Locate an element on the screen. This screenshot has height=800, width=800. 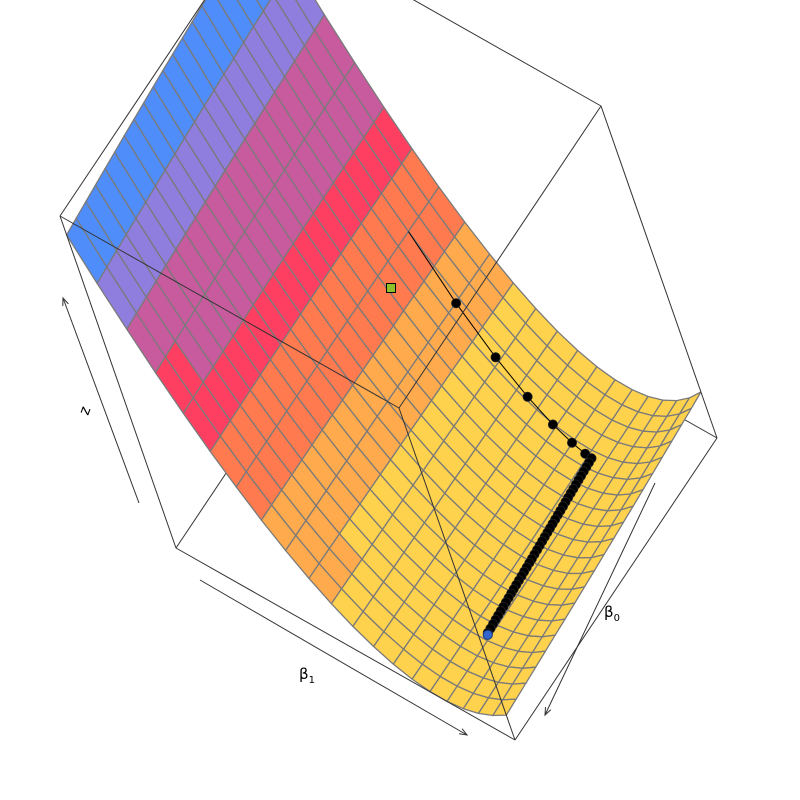
beta0-axis-label: β0 is located at coordinates (612, 613).